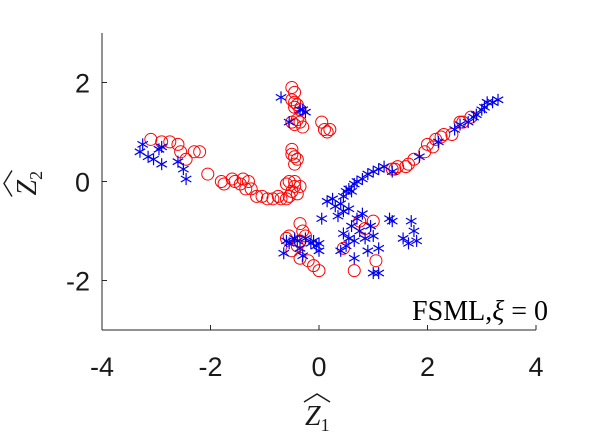  Describe the element at coordinates (317, 398) in the screenshot. I see `x-label-hat` at that location.